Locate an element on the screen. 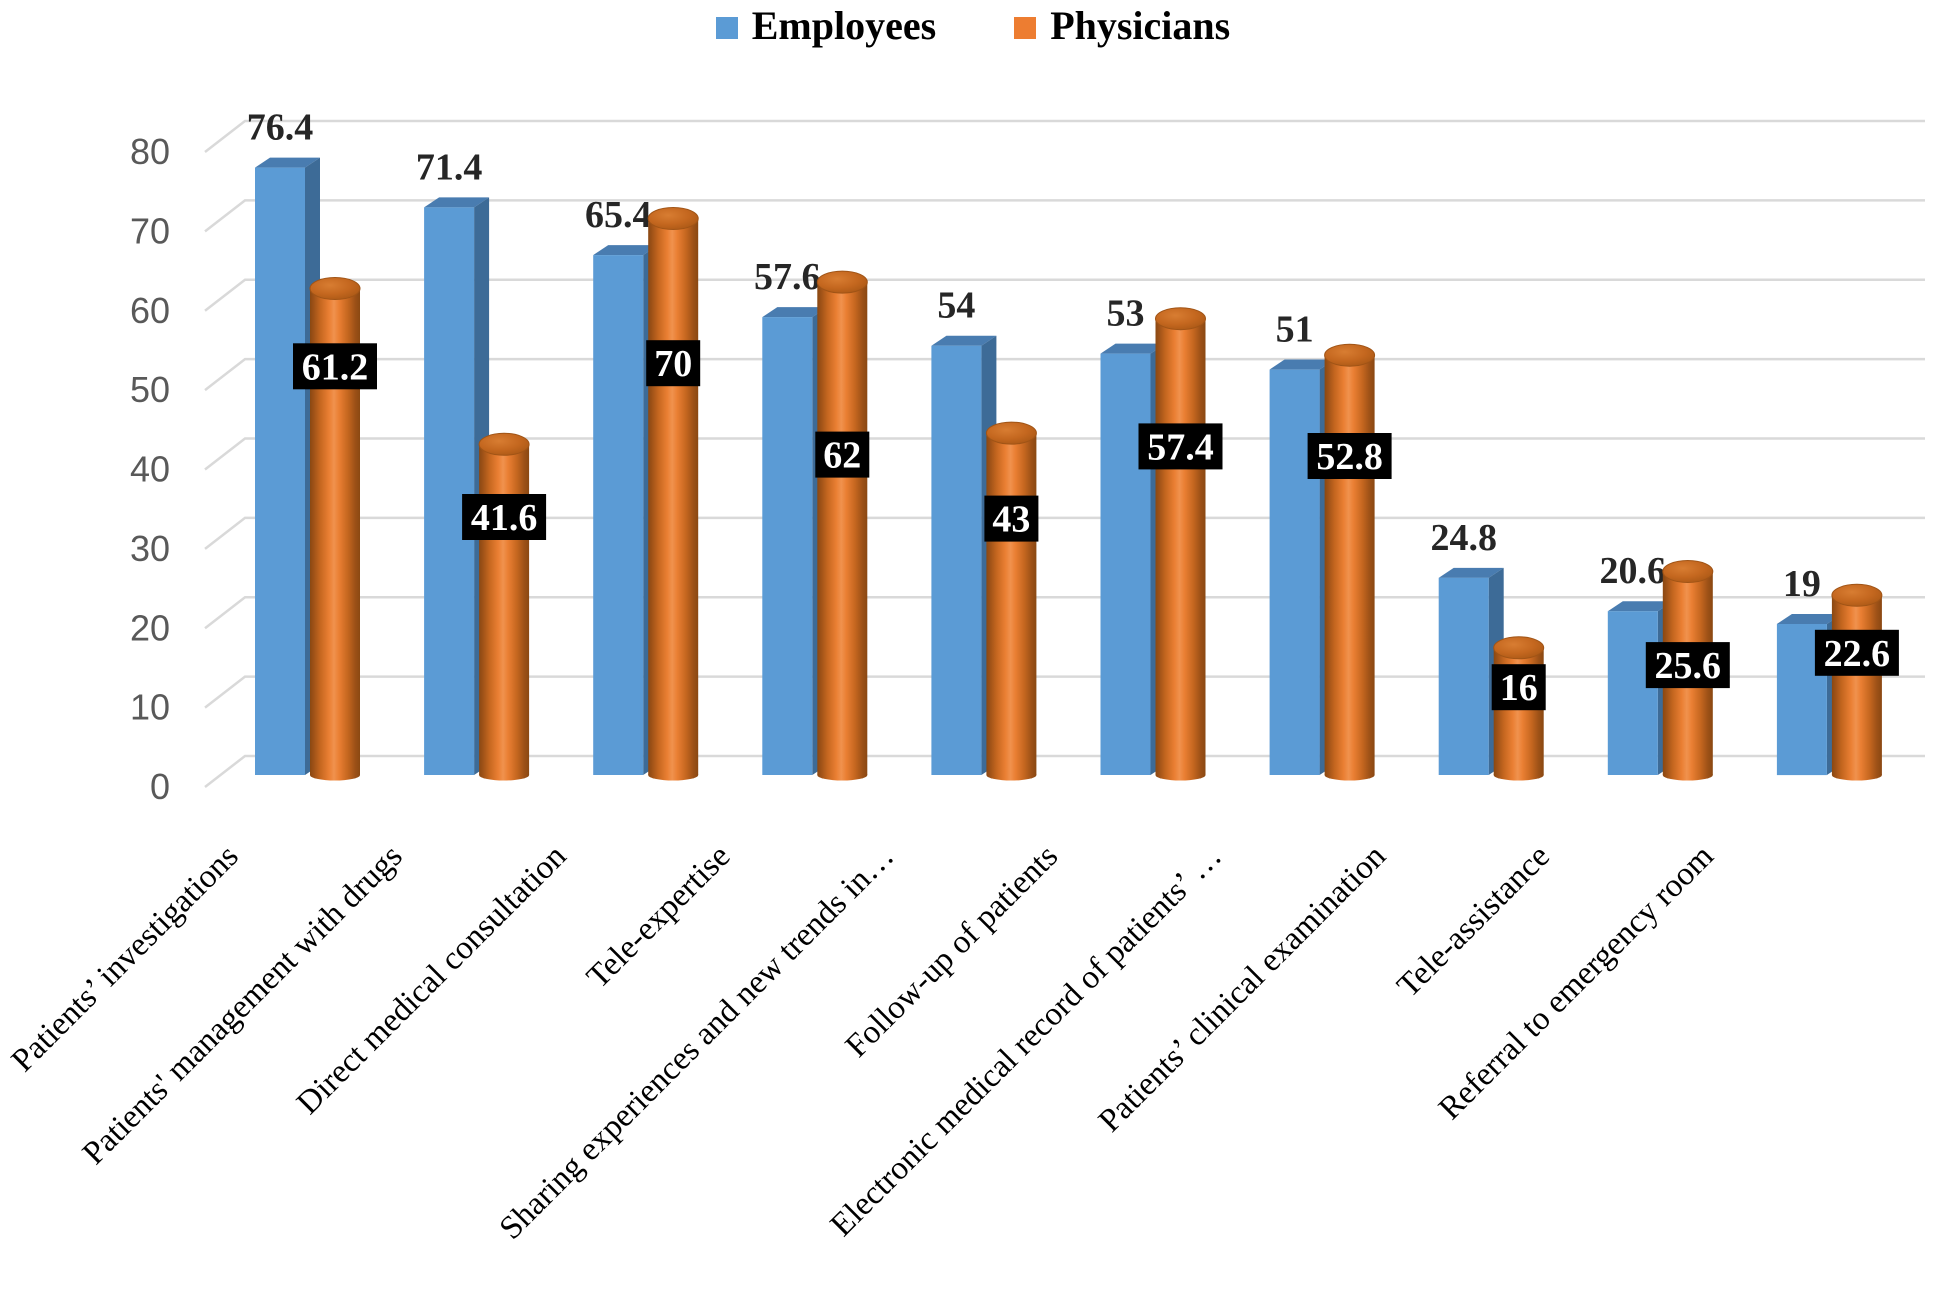 The width and height of the screenshot is (1946, 1292). y-axis-tick-labels: 0 10 20 30 40 50 60 70 80 is located at coordinates (150, 469).